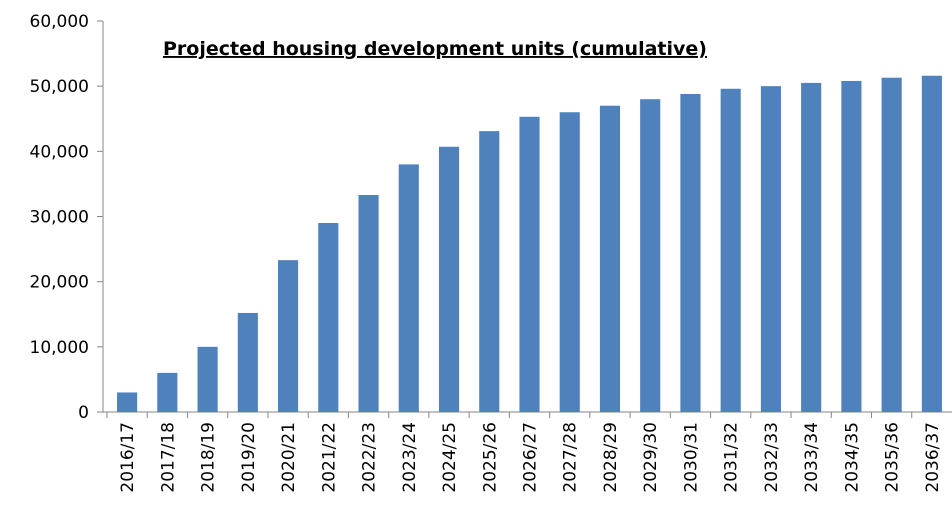 This screenshot has height=520, width=952. I want to click on x-tick-label: 2020/21, so click(289, 457).